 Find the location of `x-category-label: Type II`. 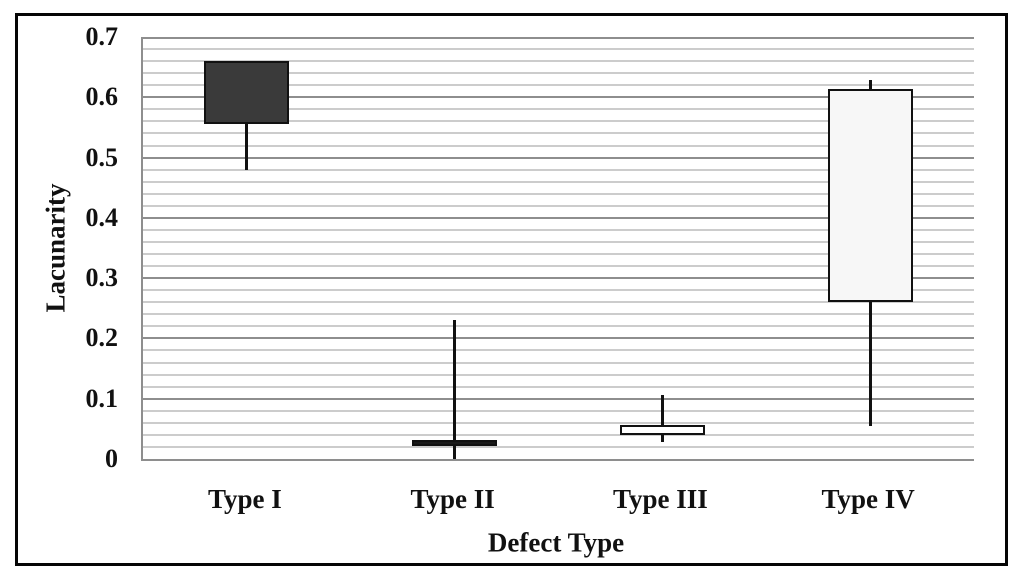

x-category-label: Type II is located at coordinates (452, 499).